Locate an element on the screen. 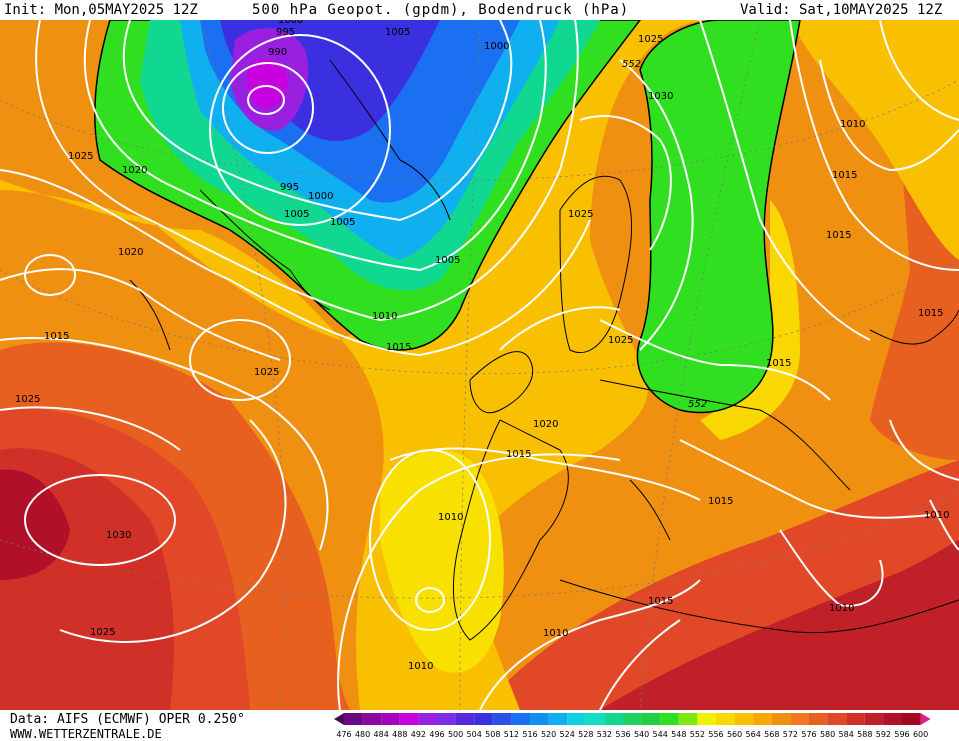 The image size is (959, 741). scale-label: 528 is located at coordinates (585, 734).